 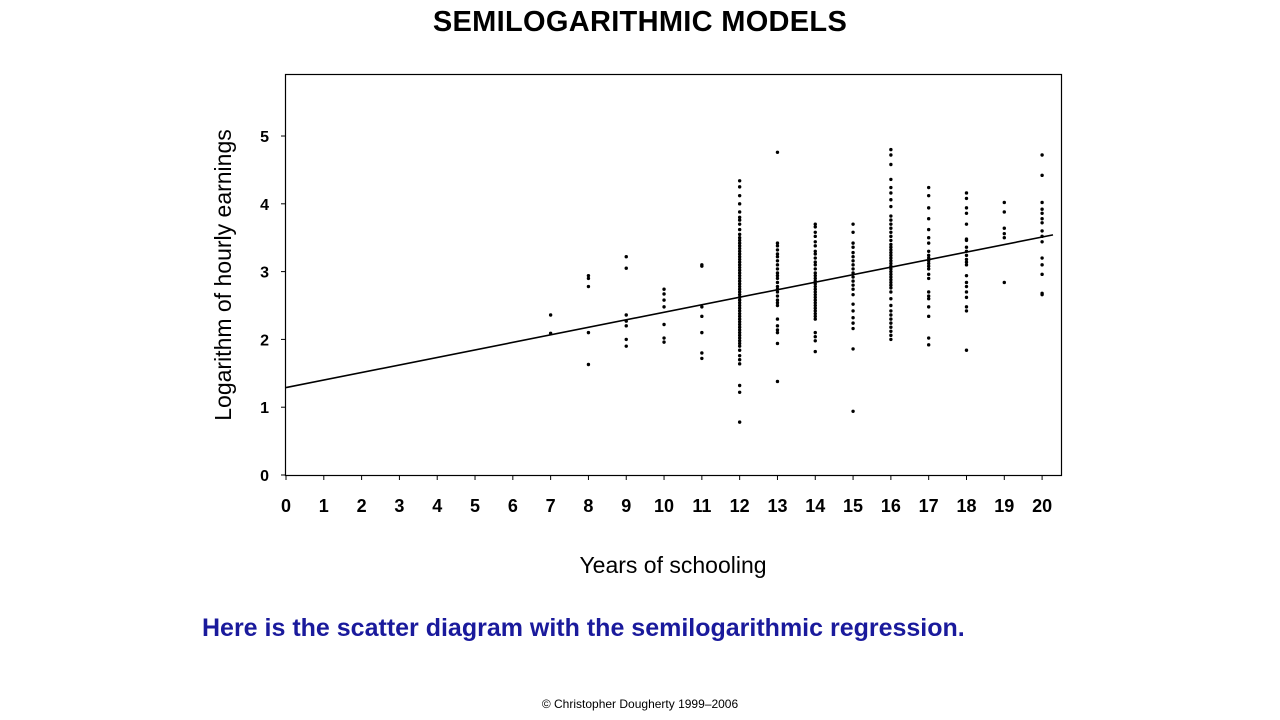 What do you see at coordinates (513, 506) in the screenshot?
I see `x-tick-label: 6` at bounding box center [513, 506].